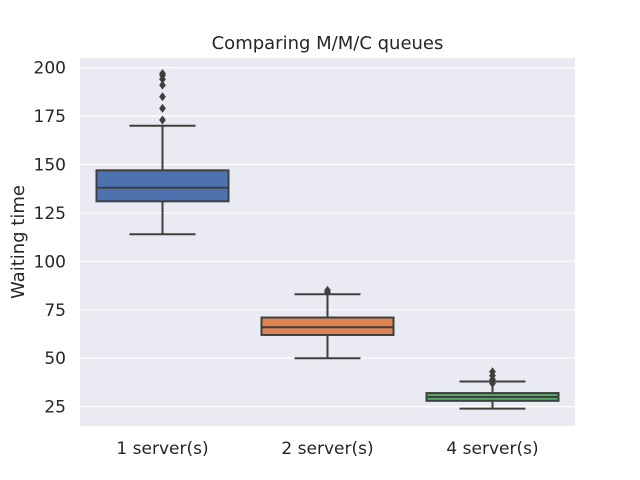 The height and width of the screenshot is (480, 640). I want to click on iqr-box, so click(162, 186).